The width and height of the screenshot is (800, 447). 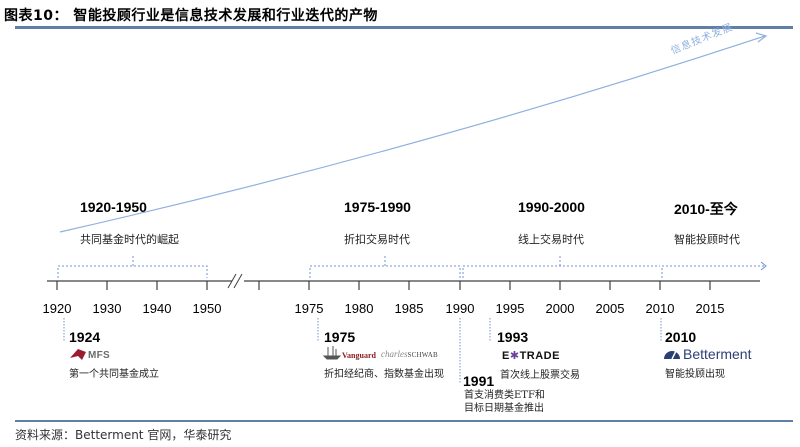 What do you see at coordinates (404, 27) in the screenshot?
I see `title-rule` at bounding box center [404, 27].